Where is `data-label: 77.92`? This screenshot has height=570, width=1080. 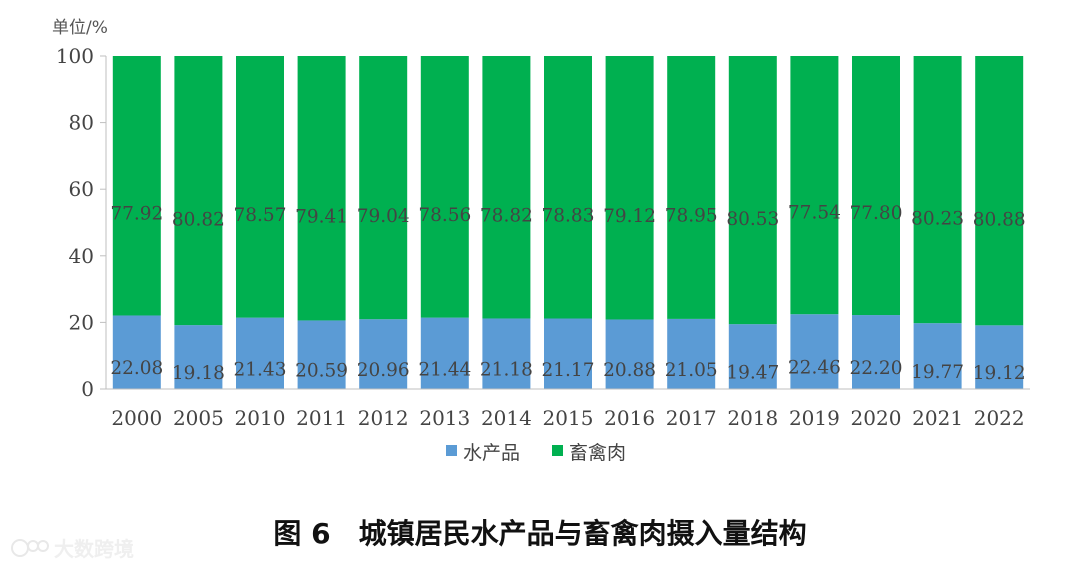 data-label: 77.92 is located at coordinates (136, 213).